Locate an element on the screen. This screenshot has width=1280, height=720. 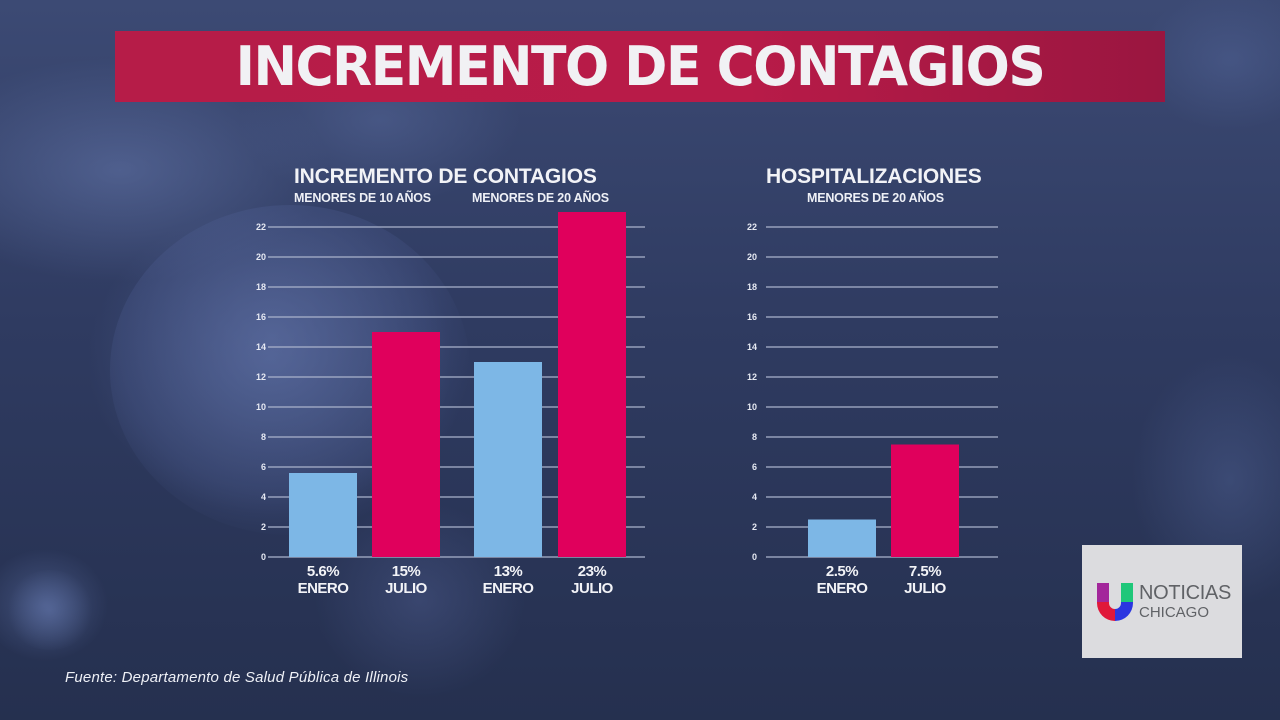
chart1-value-label: 23% is located at coordinates (592, 571).